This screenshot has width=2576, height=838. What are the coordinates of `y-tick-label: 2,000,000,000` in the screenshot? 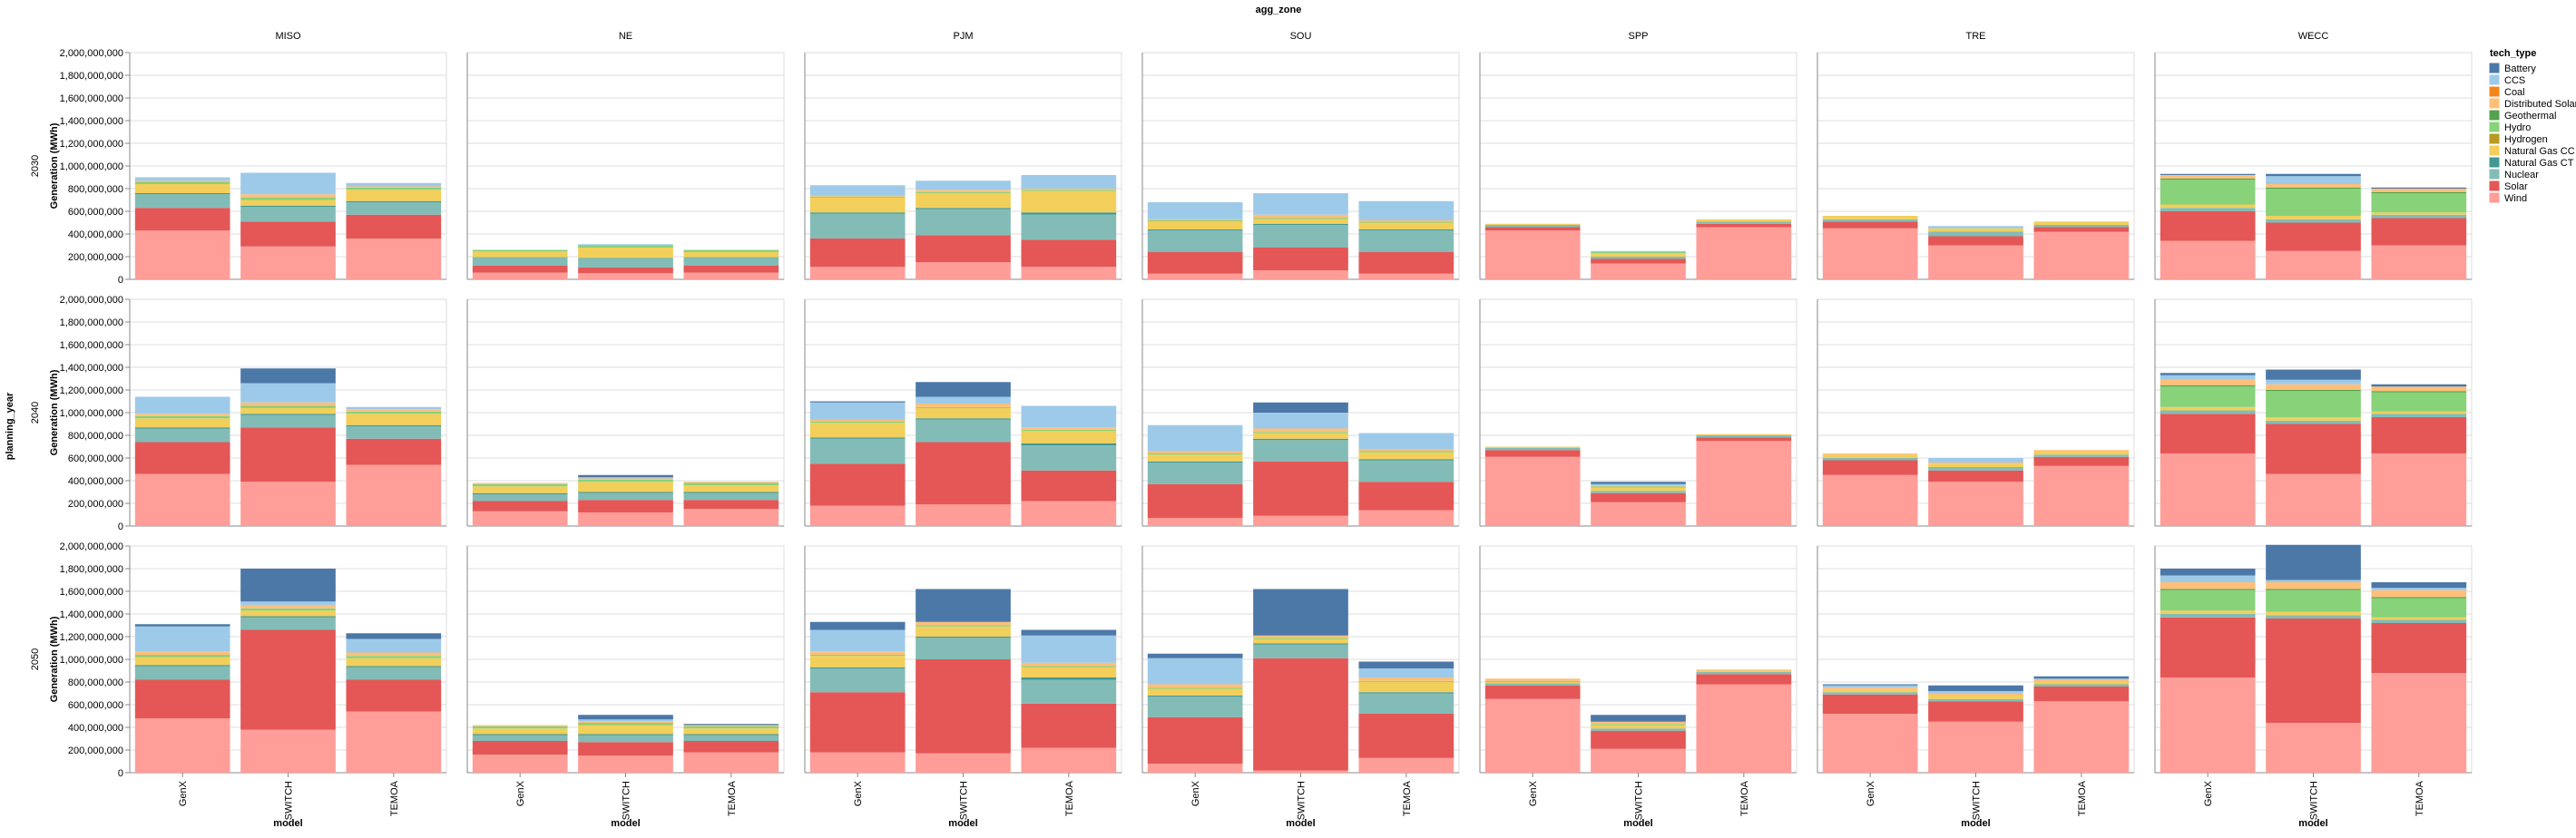 It's located at (91, 546).